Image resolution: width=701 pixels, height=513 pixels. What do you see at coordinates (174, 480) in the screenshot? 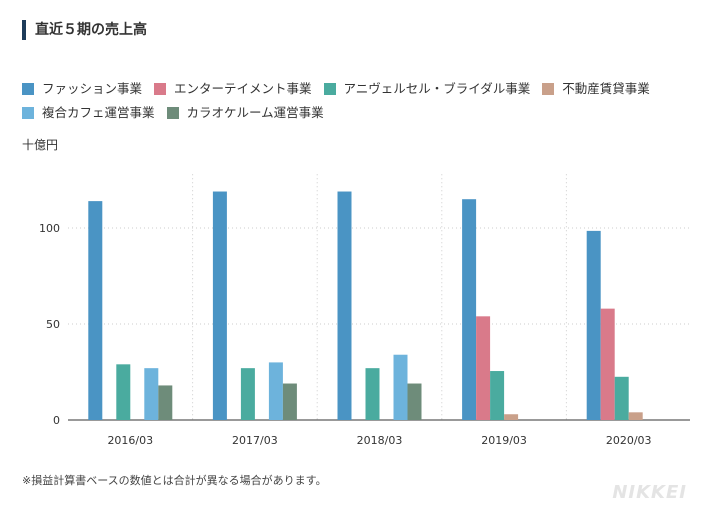
I see `footnote: ※損益計算書ベースの数値とは合計が異なる場合があります。` at bounding box center [174, 480].